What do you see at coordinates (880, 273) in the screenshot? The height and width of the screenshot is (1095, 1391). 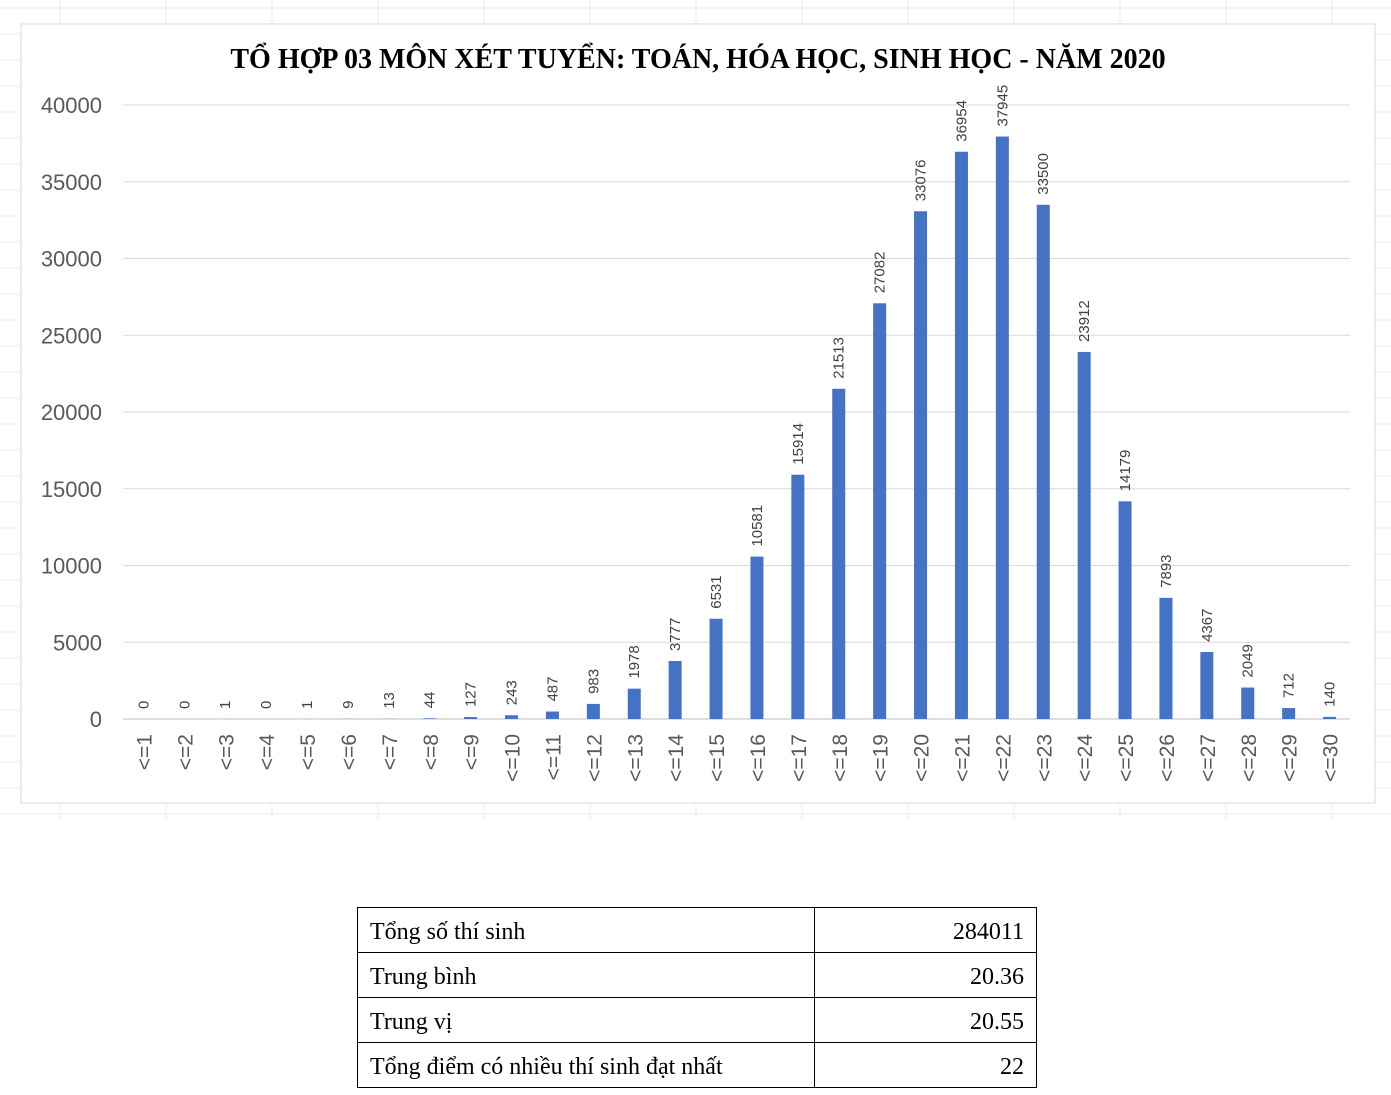 I see `data-label: 27082` at bounding box center [880, 273].